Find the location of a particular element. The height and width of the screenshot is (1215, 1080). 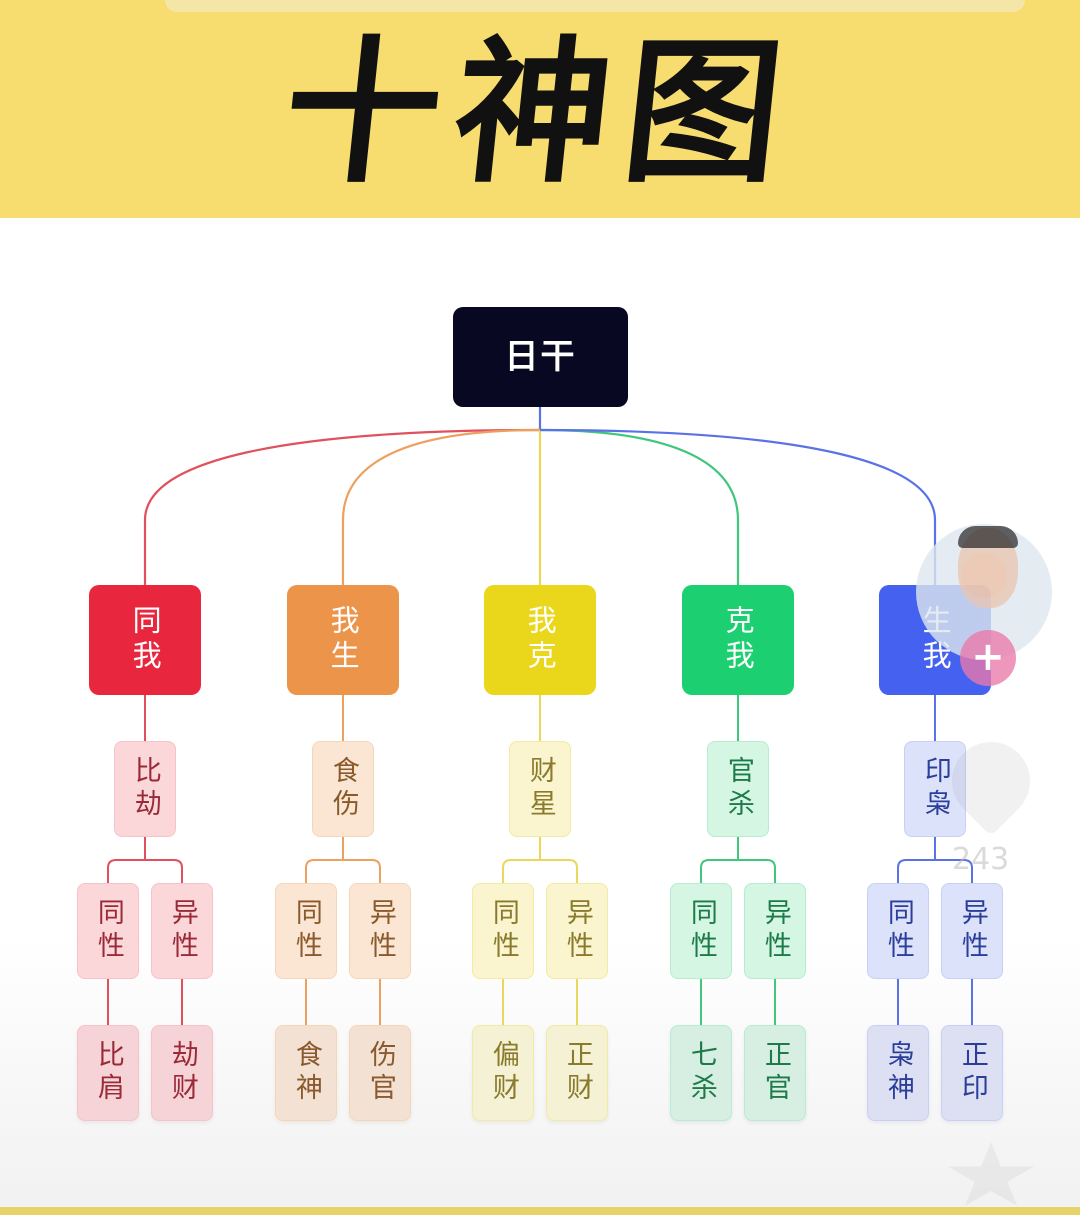

gender-node-shengwo-0-label: 同性 is located at coordinates (898, 931).